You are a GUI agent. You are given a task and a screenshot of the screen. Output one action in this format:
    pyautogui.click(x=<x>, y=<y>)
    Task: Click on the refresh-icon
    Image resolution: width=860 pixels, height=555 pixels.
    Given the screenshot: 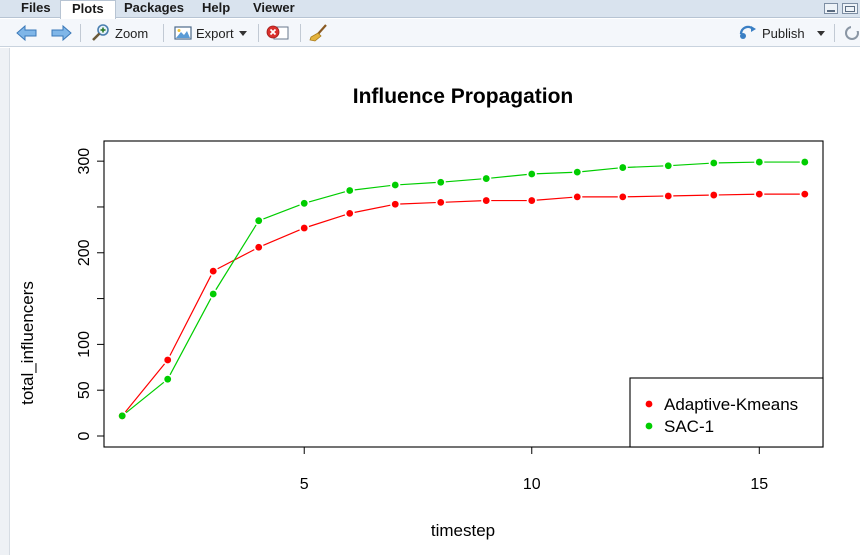 What is the action you would take?
    pyautogui.click(x=852, y=33)
    